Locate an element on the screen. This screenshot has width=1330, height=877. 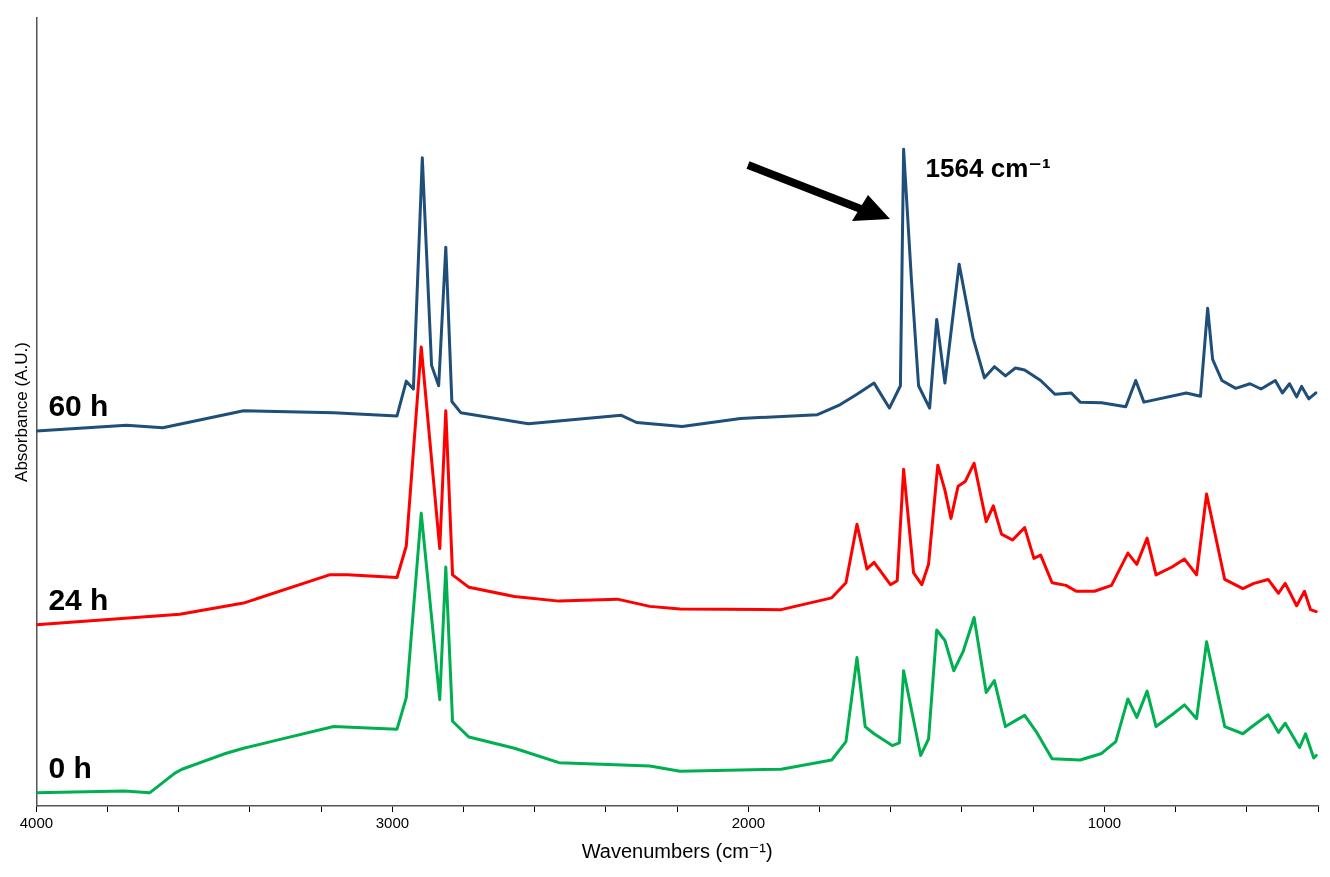
x-tick-label: 2000 is located at coordinates (748, 823).